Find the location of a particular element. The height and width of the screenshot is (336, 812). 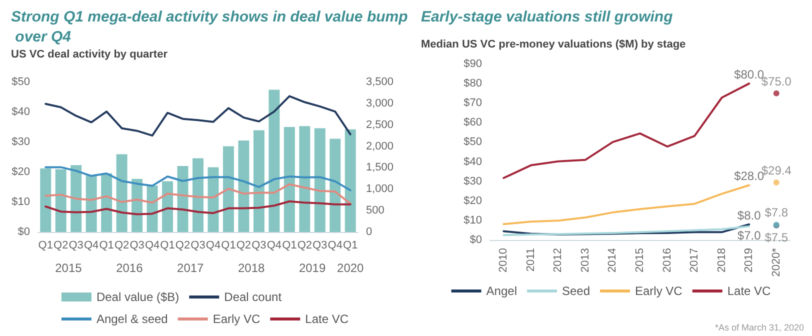

y-tick-label: $60 is located at coordinates (473, 122).